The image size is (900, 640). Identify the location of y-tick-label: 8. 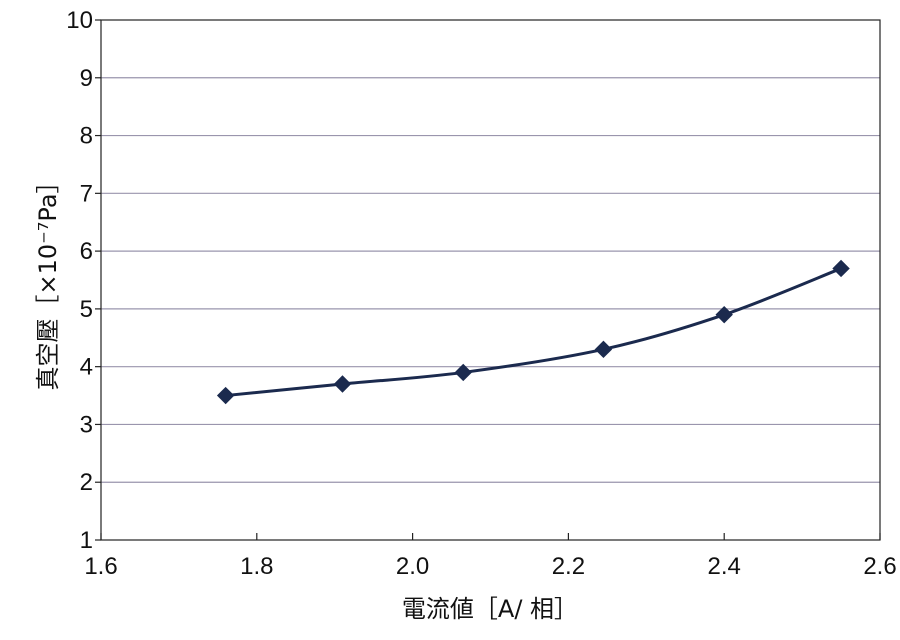
(86, 136).